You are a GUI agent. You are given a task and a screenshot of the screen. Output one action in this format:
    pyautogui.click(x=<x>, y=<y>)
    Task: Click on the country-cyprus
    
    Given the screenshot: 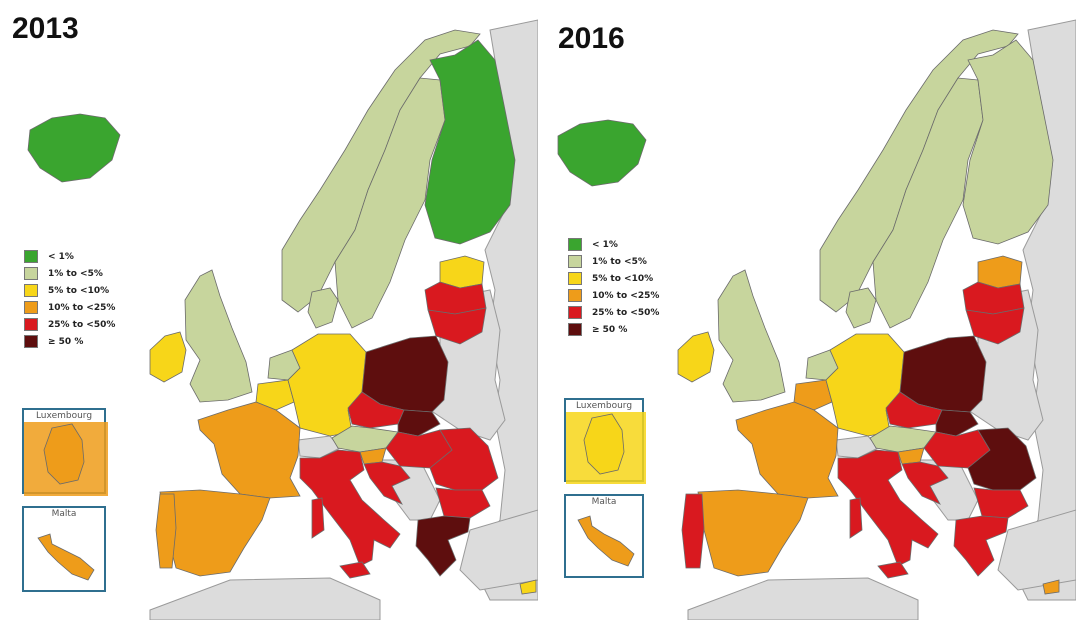 What is the action you would take?
    pyautogui.click(x=528, y=587)
    